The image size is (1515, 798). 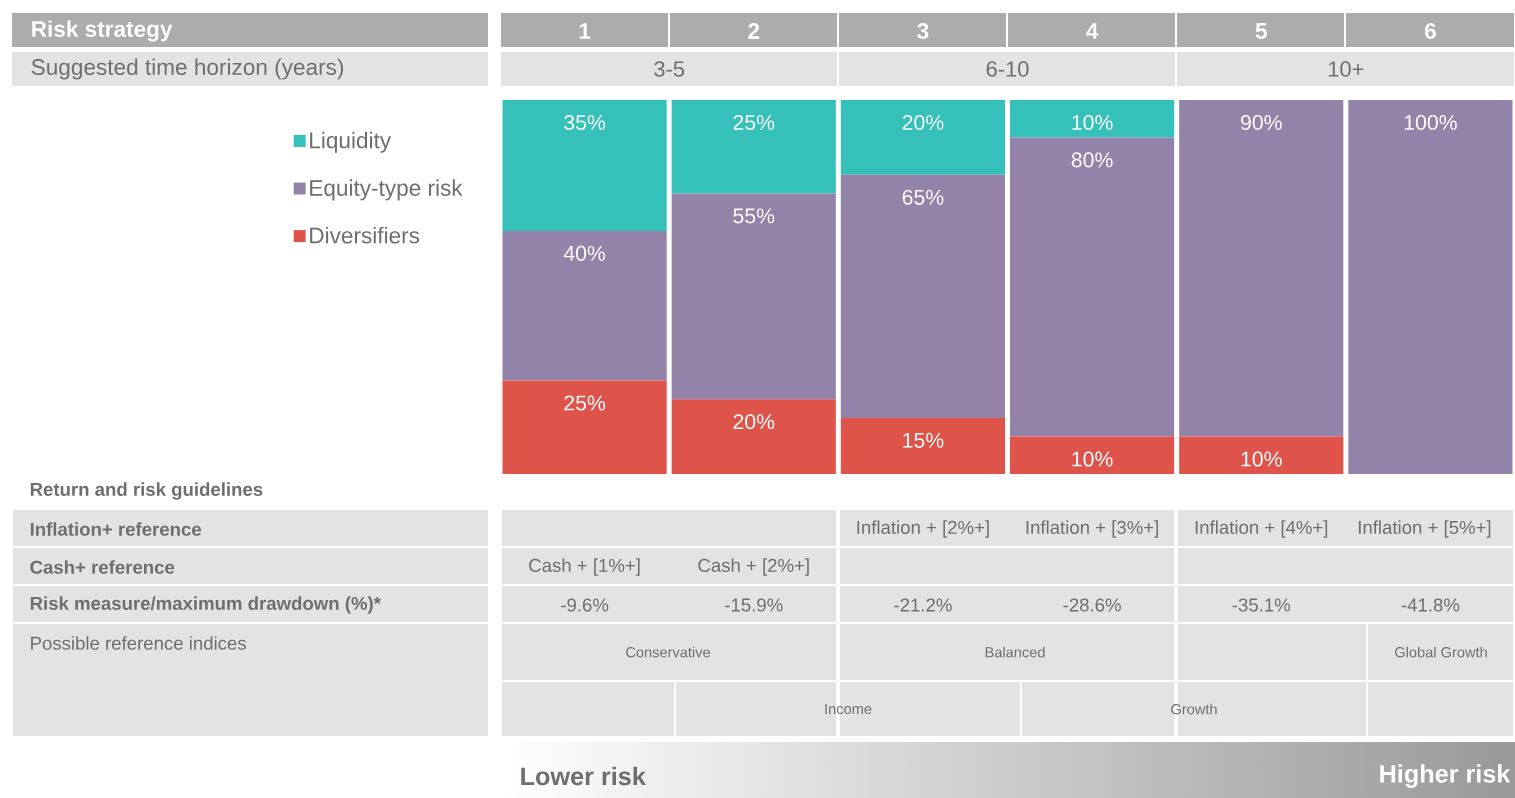 What do you see at coordinates (1261, 31) in the screenshot?
I see `x-tick-label: 5` at bounding box center [1261, 31].